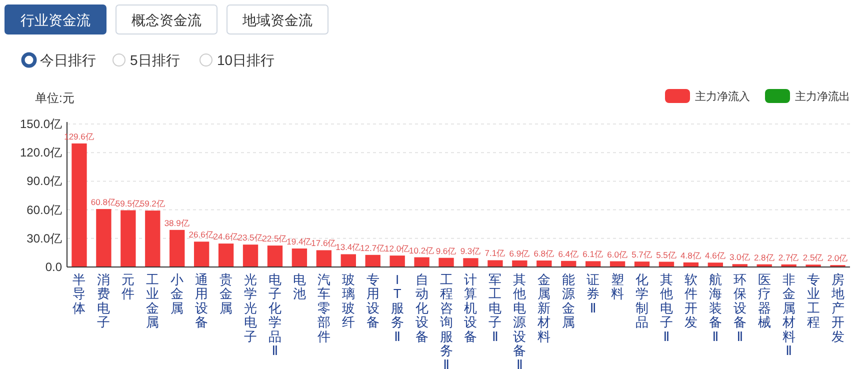 This screenshot has width=868, height=369. What do you see at coordinates (348, 301) in the screenshot?
I see `x-tick-label: 玻璃玻纤` at bounding box center [348, 301].